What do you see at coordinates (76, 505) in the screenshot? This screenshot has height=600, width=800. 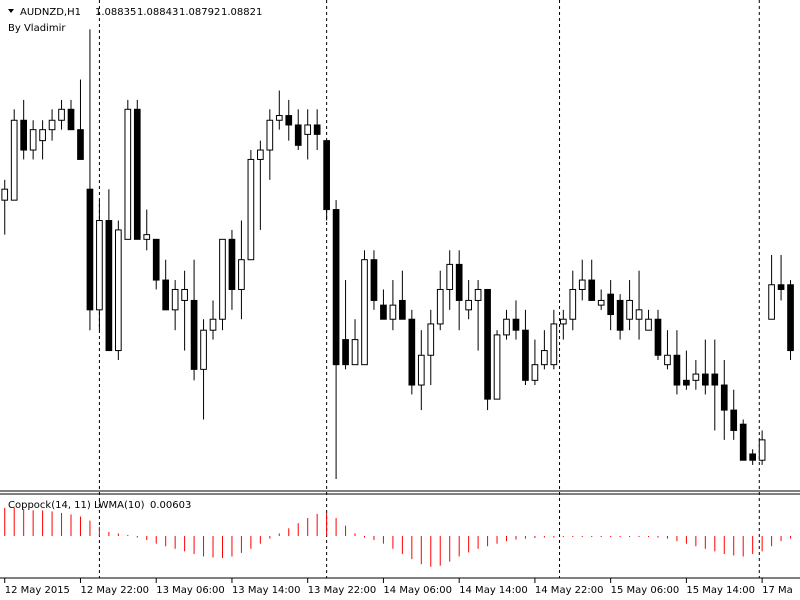 I see `indicator-name: Coppock(14, 11) LWMA(10)` at bounding box center [76, 505].